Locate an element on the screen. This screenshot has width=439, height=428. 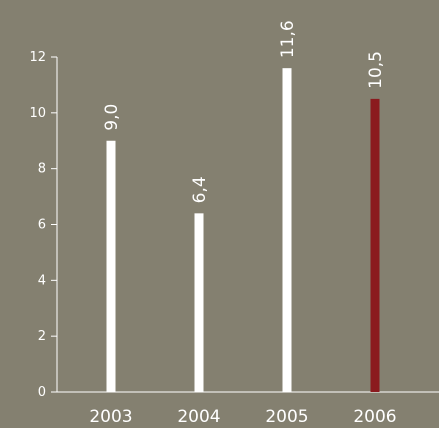
bar-2005 is located at coordinates (287, 230).